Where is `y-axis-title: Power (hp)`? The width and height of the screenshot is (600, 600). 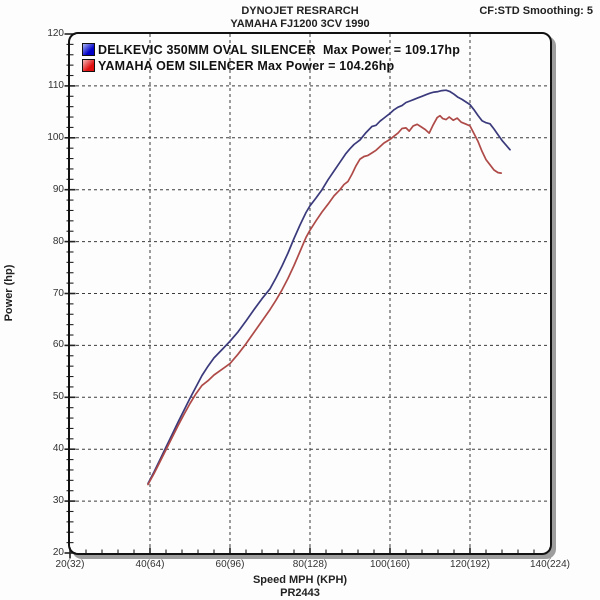 y-axis-title: Power (hp) is located at coordinates (9, 293).